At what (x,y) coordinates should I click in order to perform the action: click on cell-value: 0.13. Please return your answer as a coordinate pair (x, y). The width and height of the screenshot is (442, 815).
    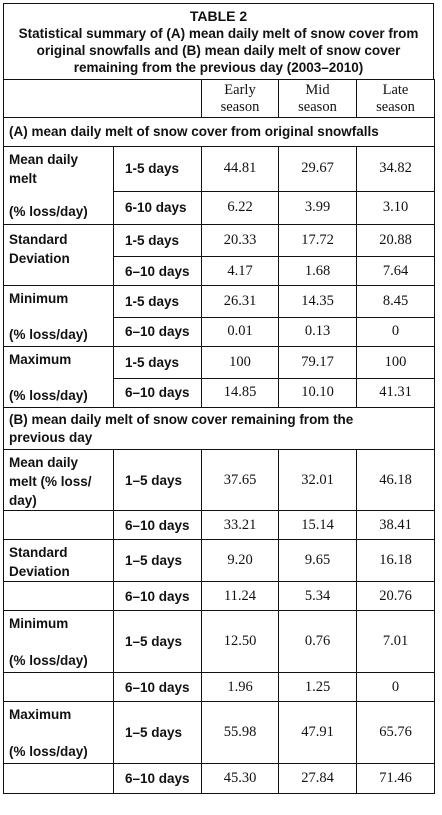
    Looking at the image, I should click on (317, 332).